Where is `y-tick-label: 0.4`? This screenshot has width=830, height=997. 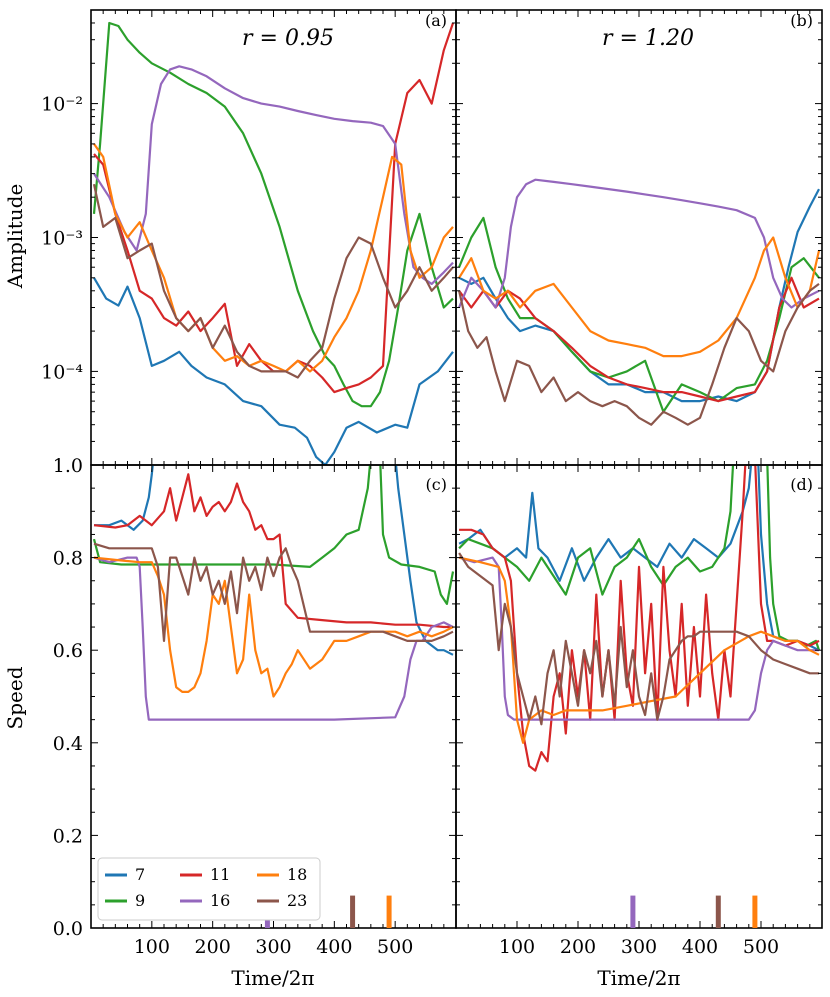
y-tick-label: 0.4 is located at coordinates (68, 744).